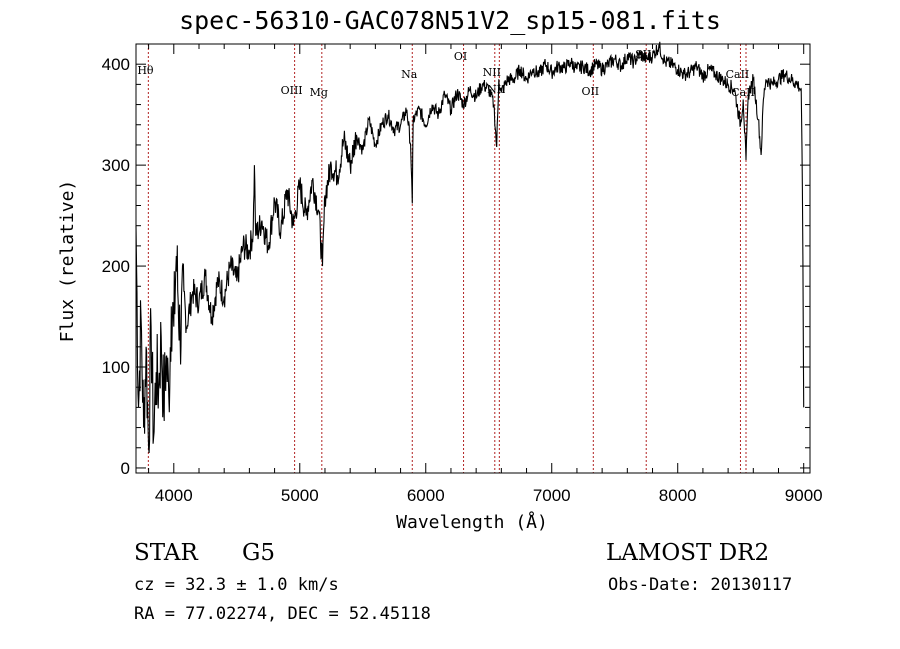 This screenshot has height=649, width=900. Describe the element at coordinates (166, 553) in the screenshot. I see `object-class: STAR` at that location.